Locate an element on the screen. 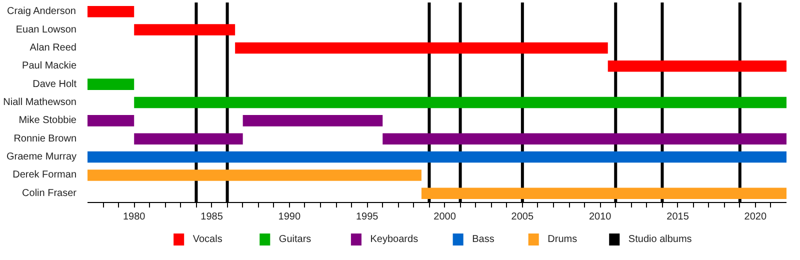  x-tick-label: 1995 is located at coordinates (367, 217).